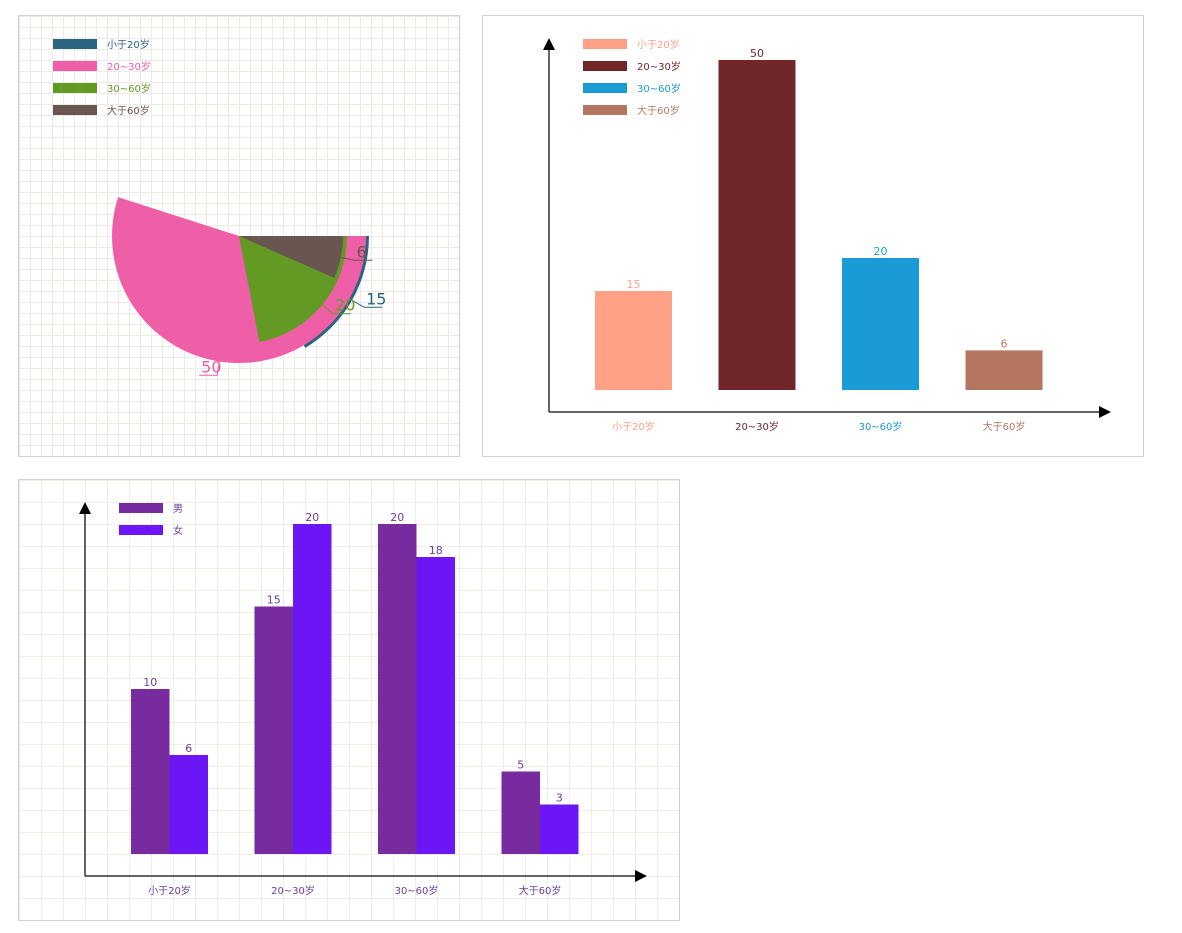 This screenshot has width=1182, height=933. I want to click on pie-data-label: 50, so click(211, 366).